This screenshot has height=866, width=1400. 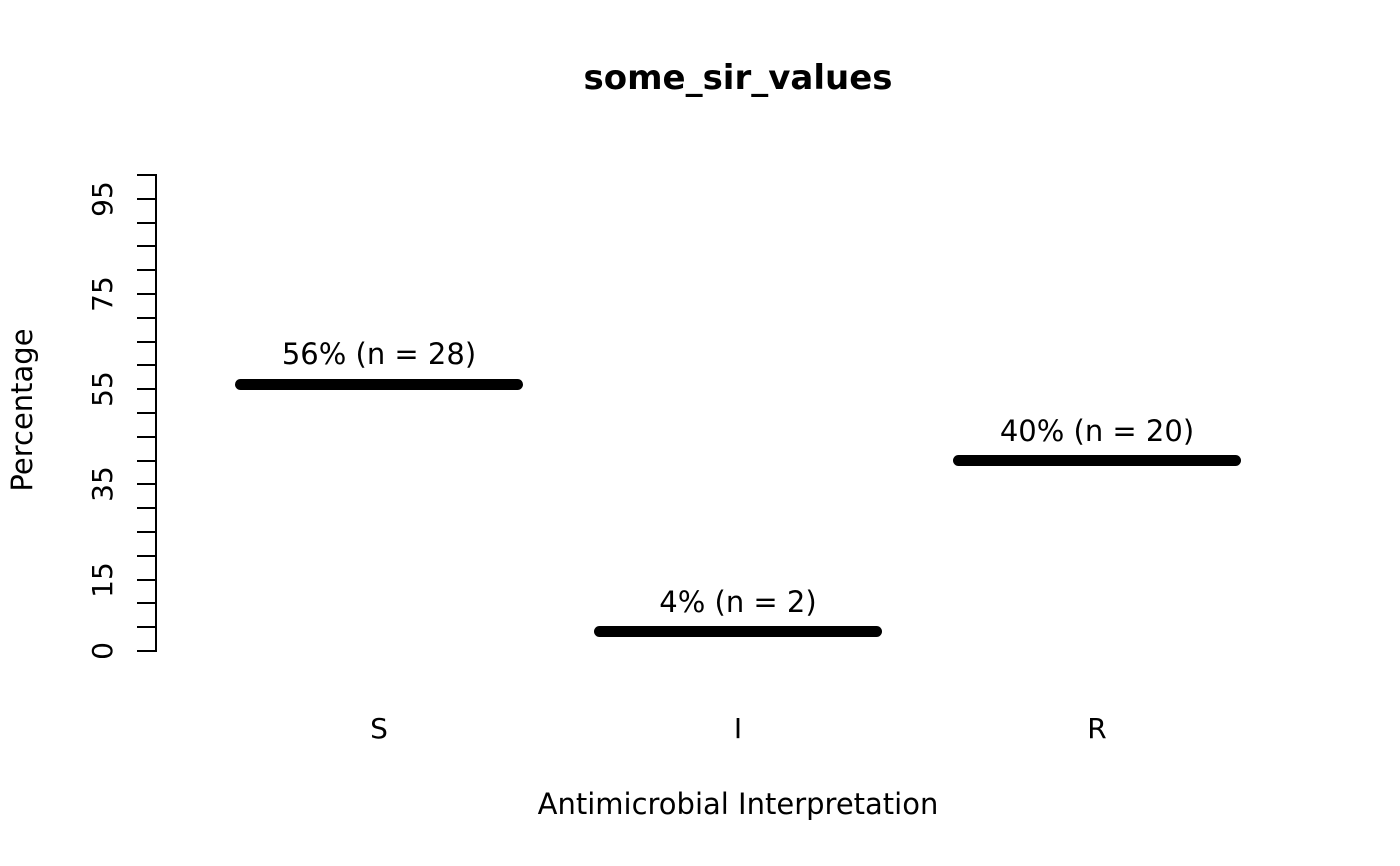 I want to click on bar-I, so click(x=738, y=632).